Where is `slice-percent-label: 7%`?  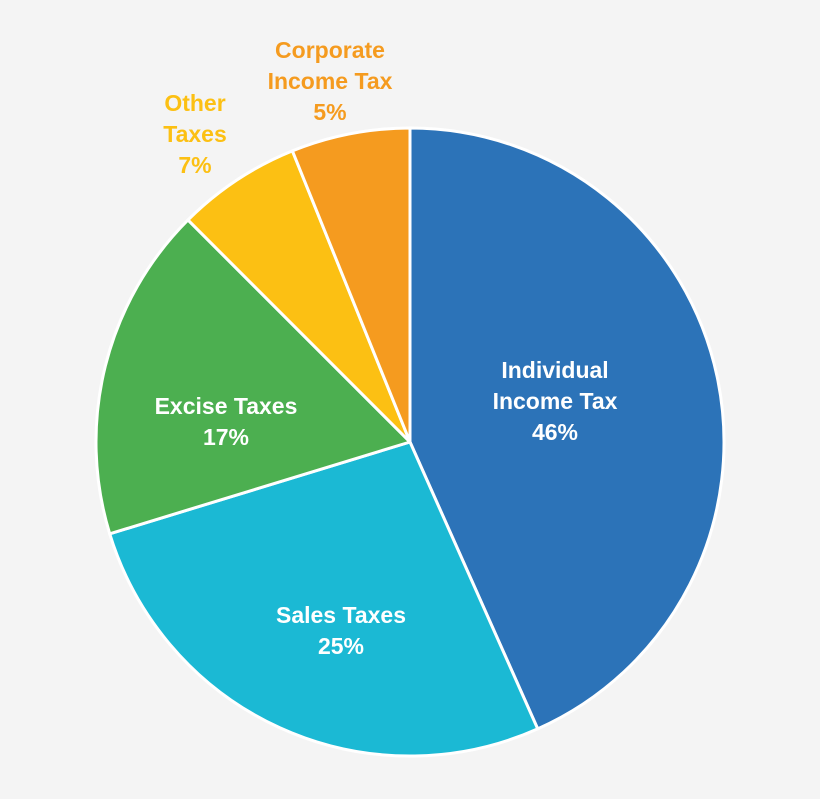 slice-percent-label: 7% is located at coordinates (194, 165).